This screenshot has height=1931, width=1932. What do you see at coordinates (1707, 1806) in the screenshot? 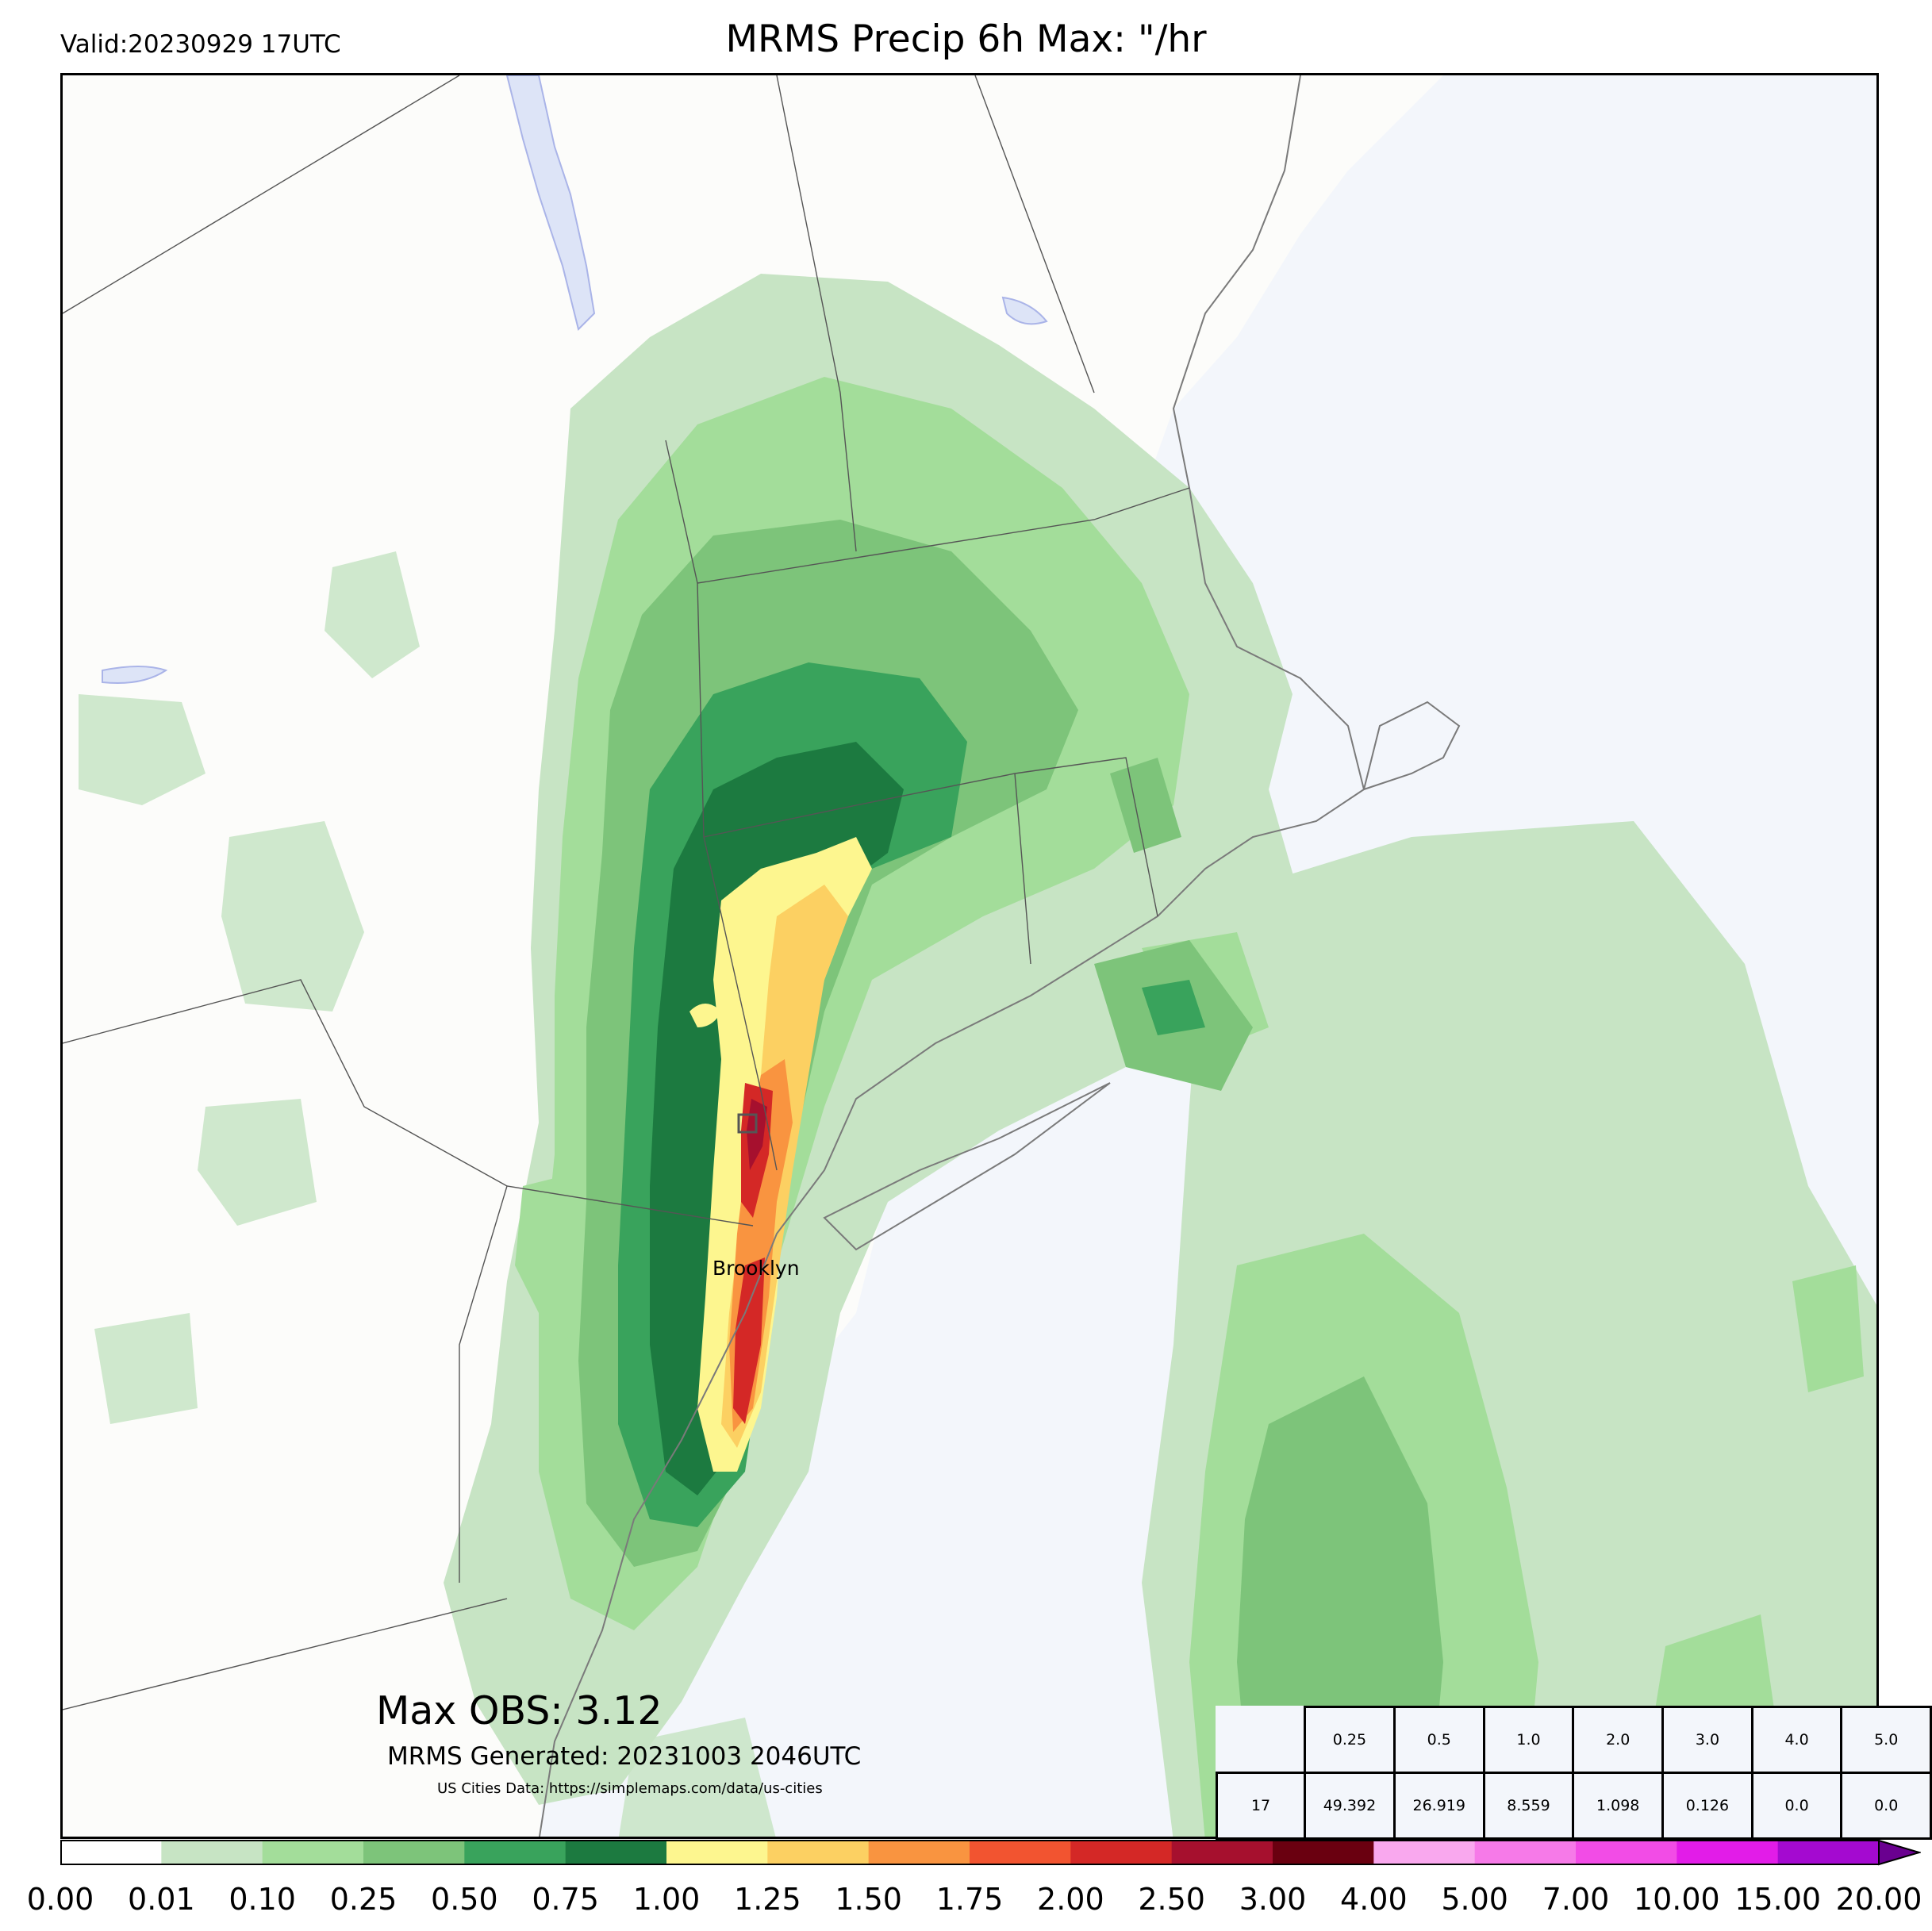
I see `value-cell: 0.126` at bounding box center [1707, 1806].